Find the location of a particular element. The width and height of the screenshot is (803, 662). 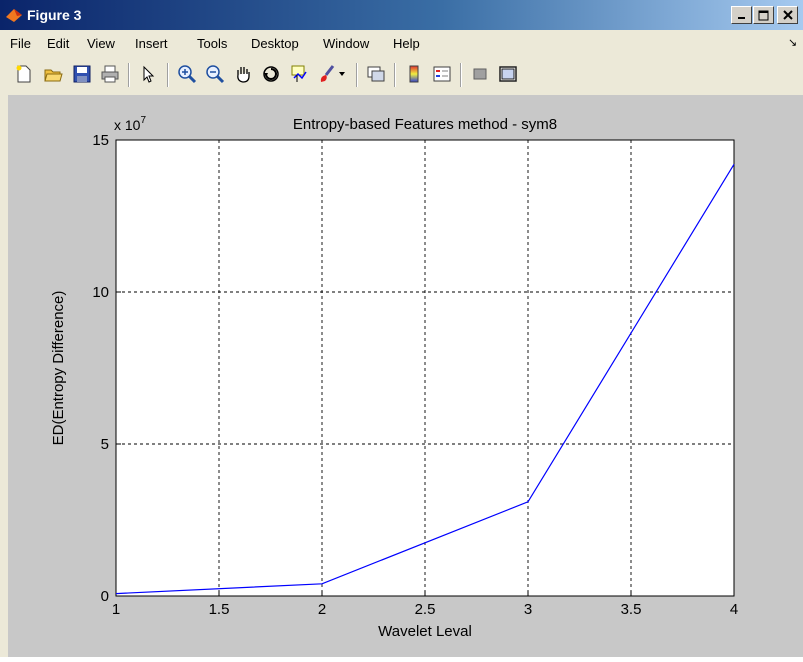

minimize-icon is located at coordinates (741, 18).